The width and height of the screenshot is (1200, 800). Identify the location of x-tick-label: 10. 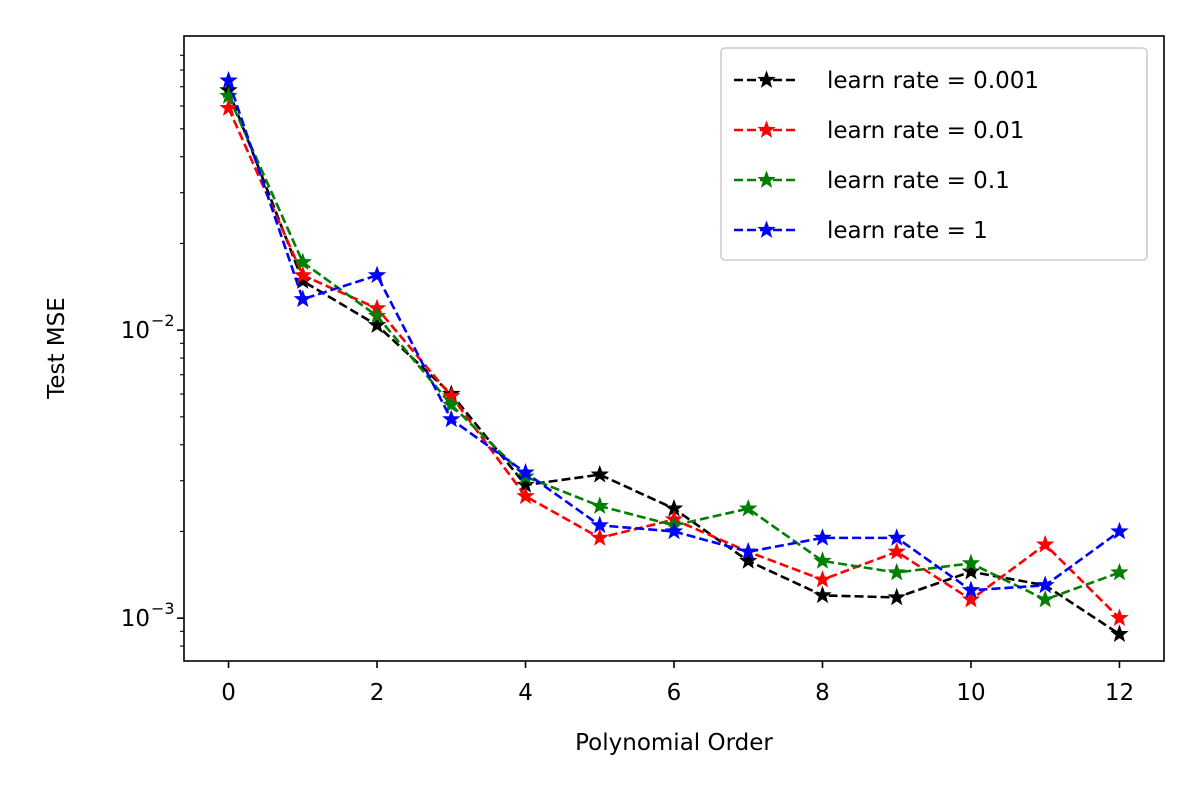
(970, 693).